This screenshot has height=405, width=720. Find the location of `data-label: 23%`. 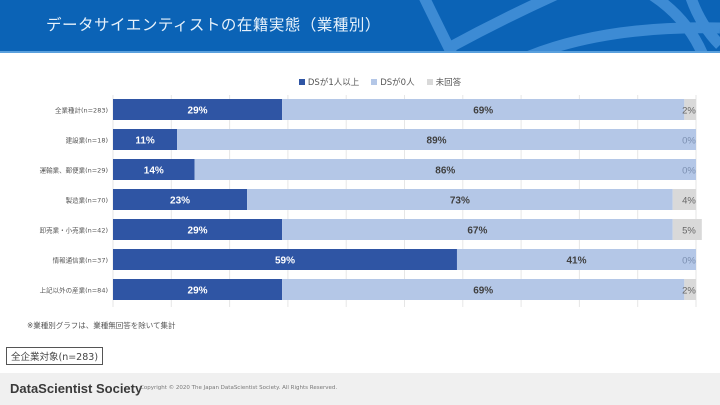

data-label: 23% is located at coordinates (180, 201).